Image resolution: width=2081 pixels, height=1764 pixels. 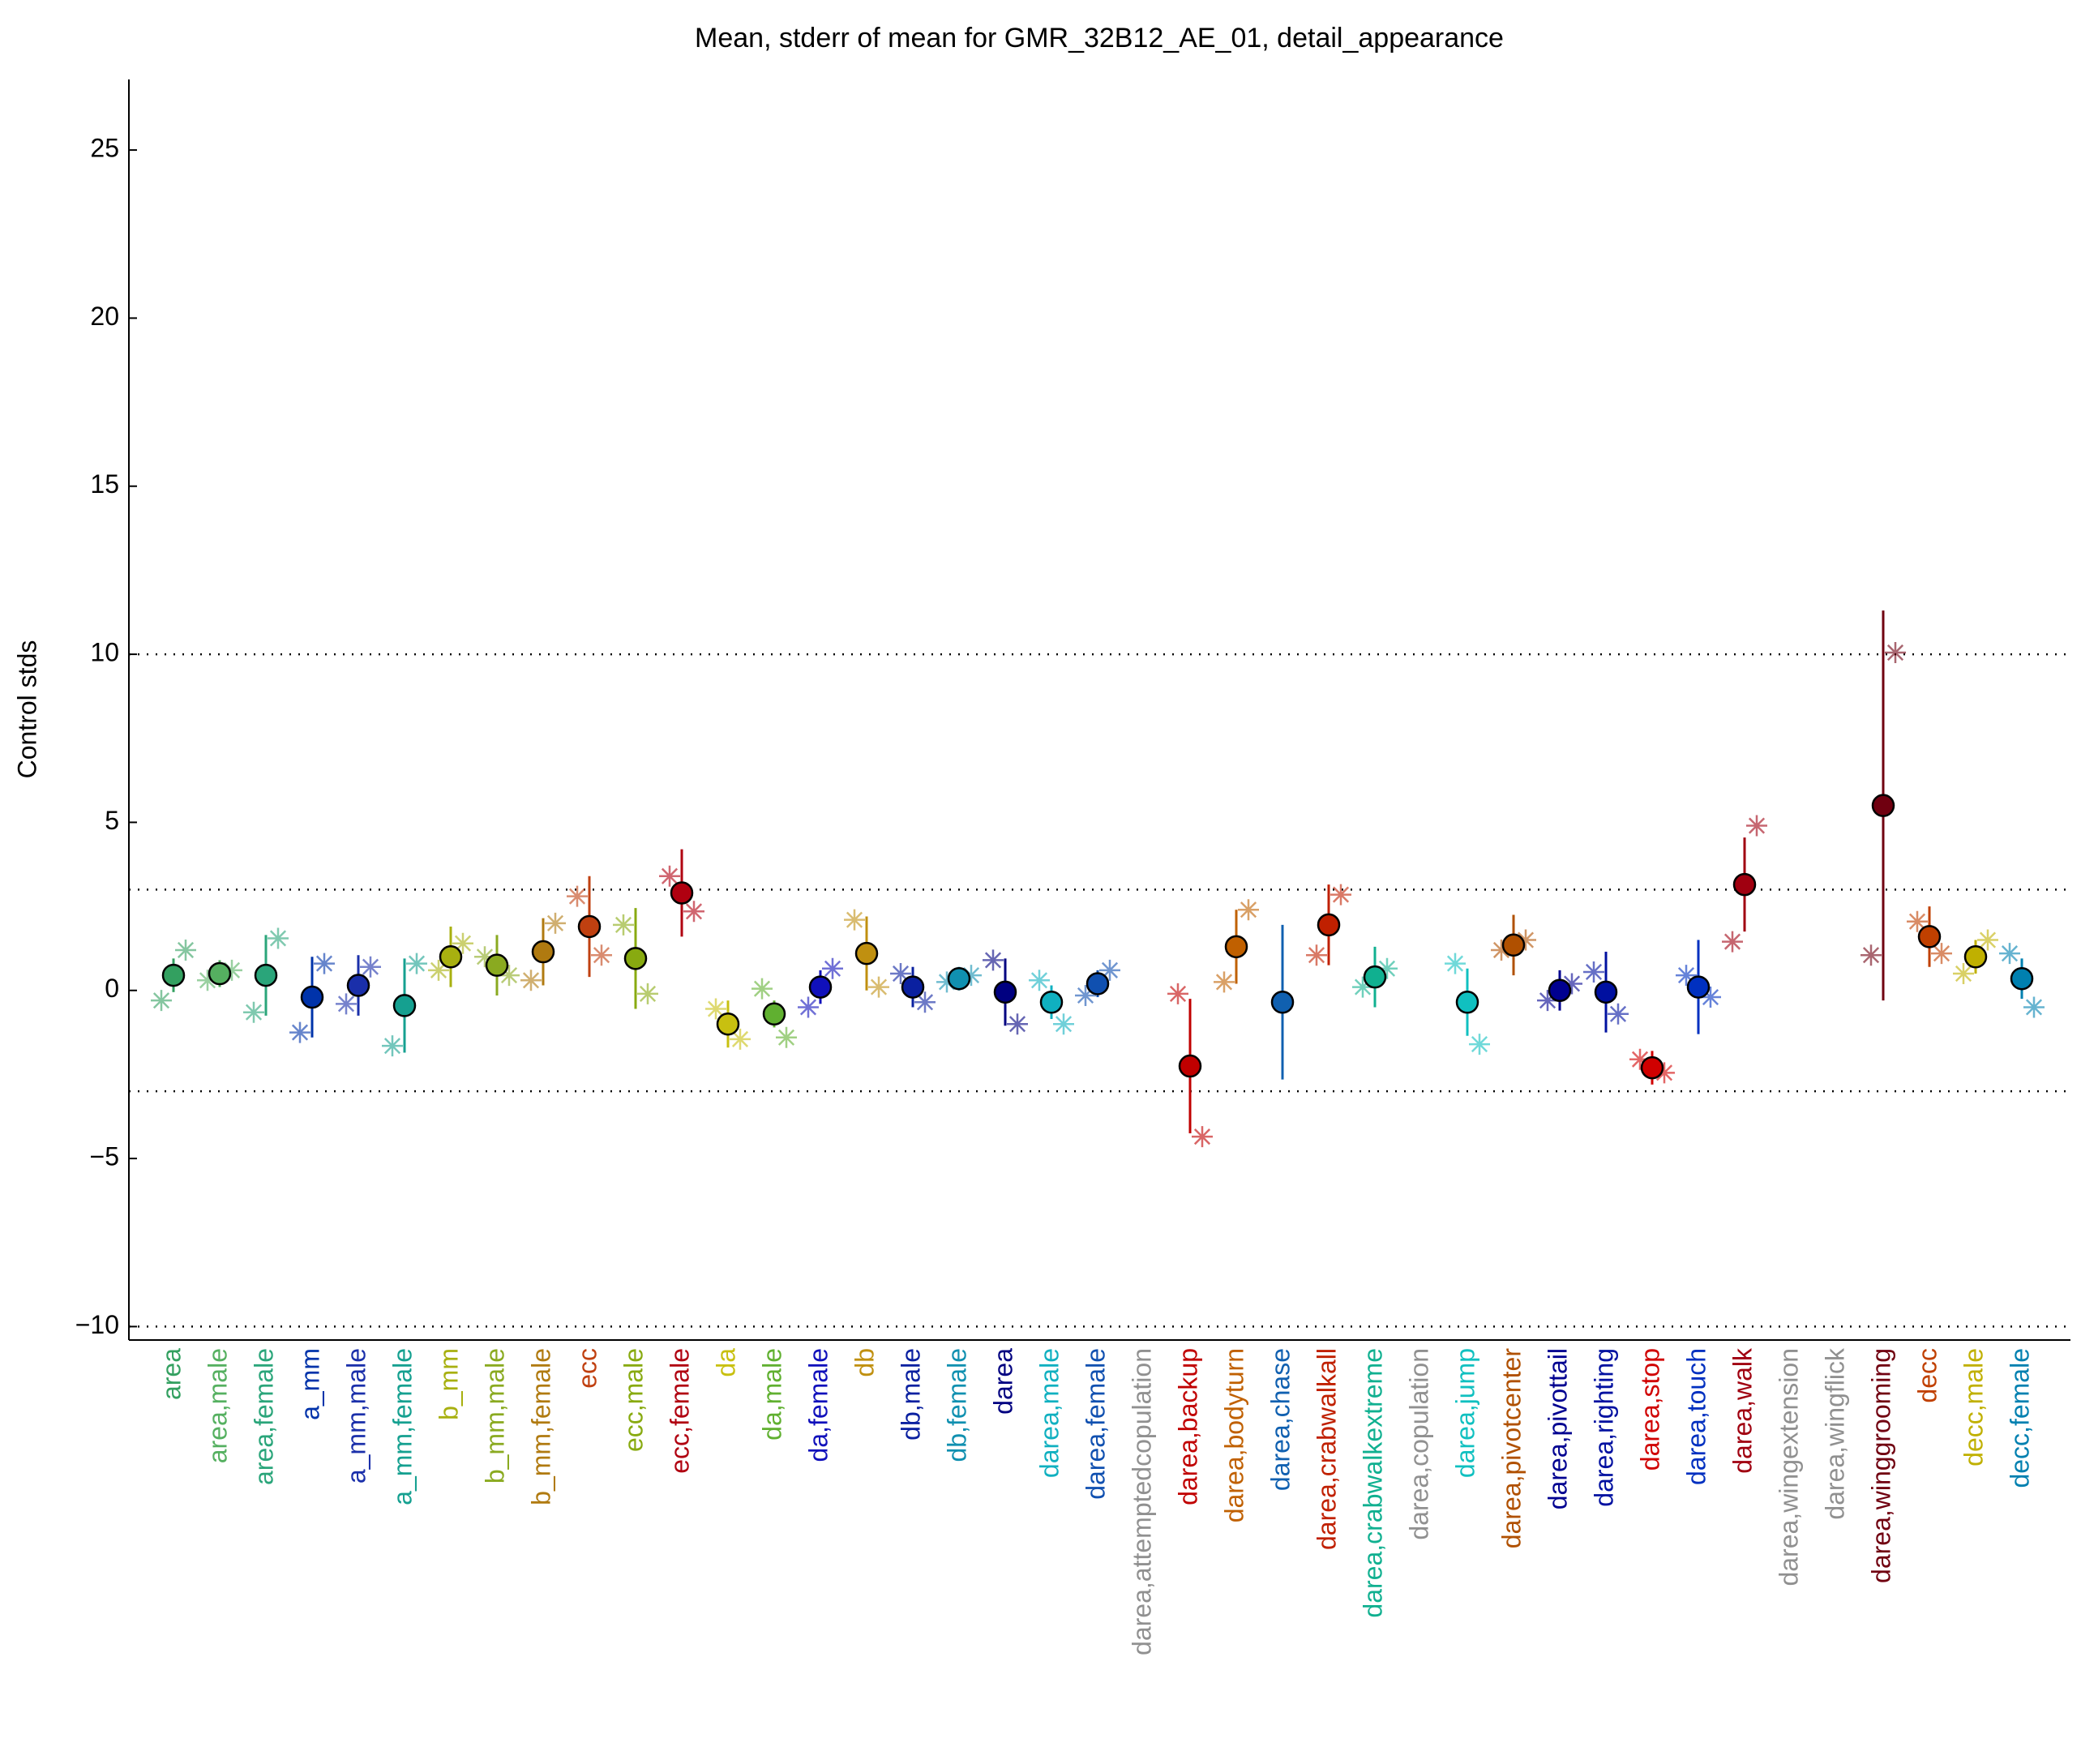 I want to click on x-tick-label: darea,stop, so click(x=1649, y=1409).